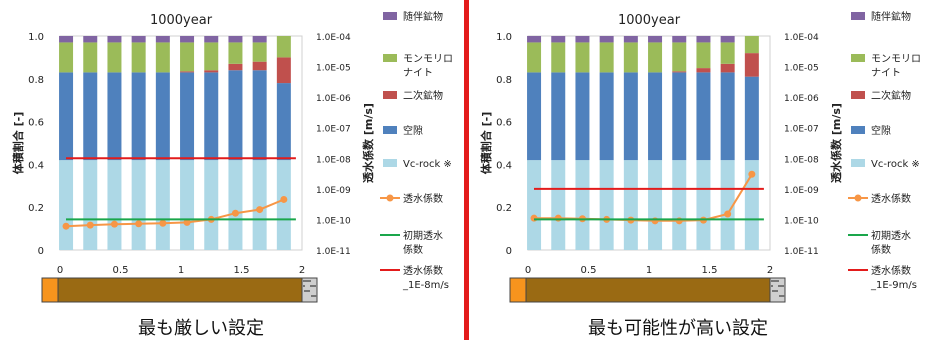  What do you see at coordinates (333, 252) in the screenshot?
I see `y2-tick-label: 1.0E-11` at bounding box center [333, 252].